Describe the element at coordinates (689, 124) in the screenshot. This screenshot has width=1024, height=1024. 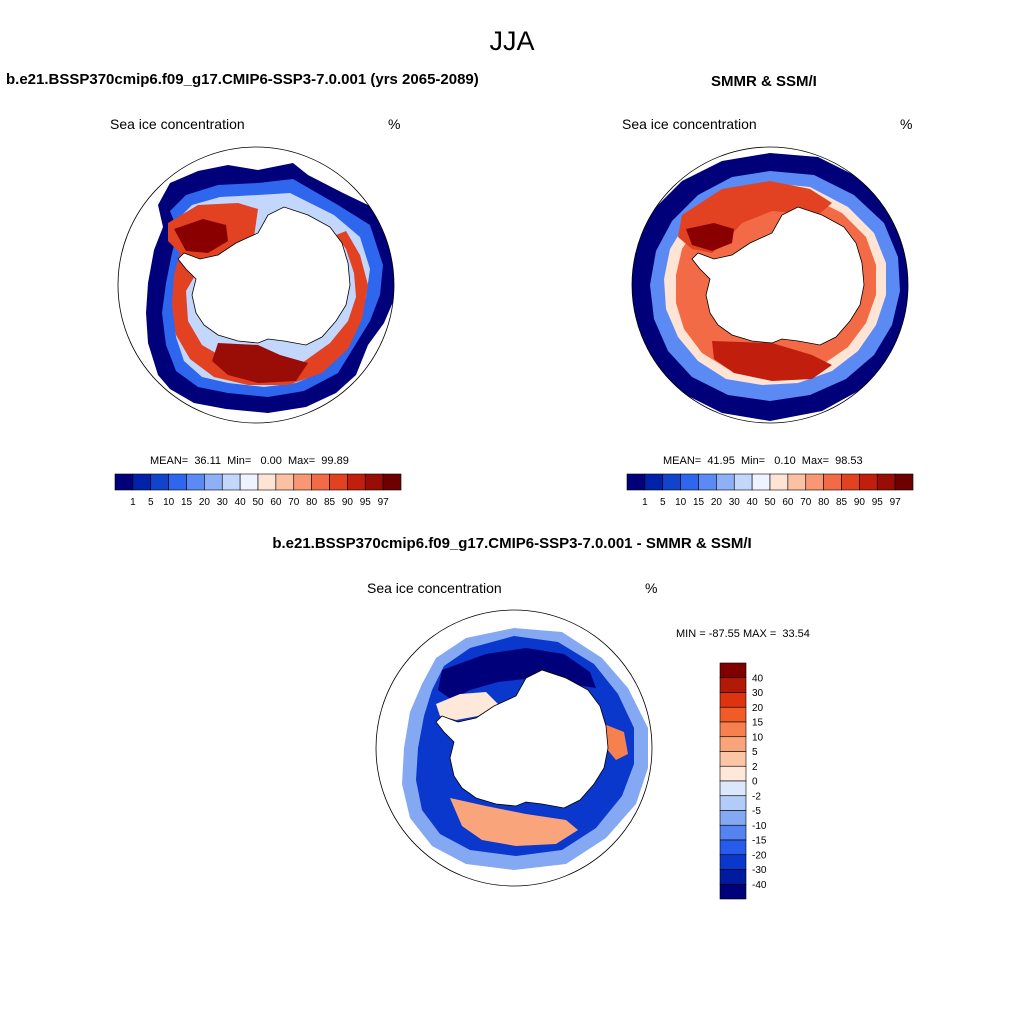
I see `obs-variable-label: Sea ice concentration` at that location.